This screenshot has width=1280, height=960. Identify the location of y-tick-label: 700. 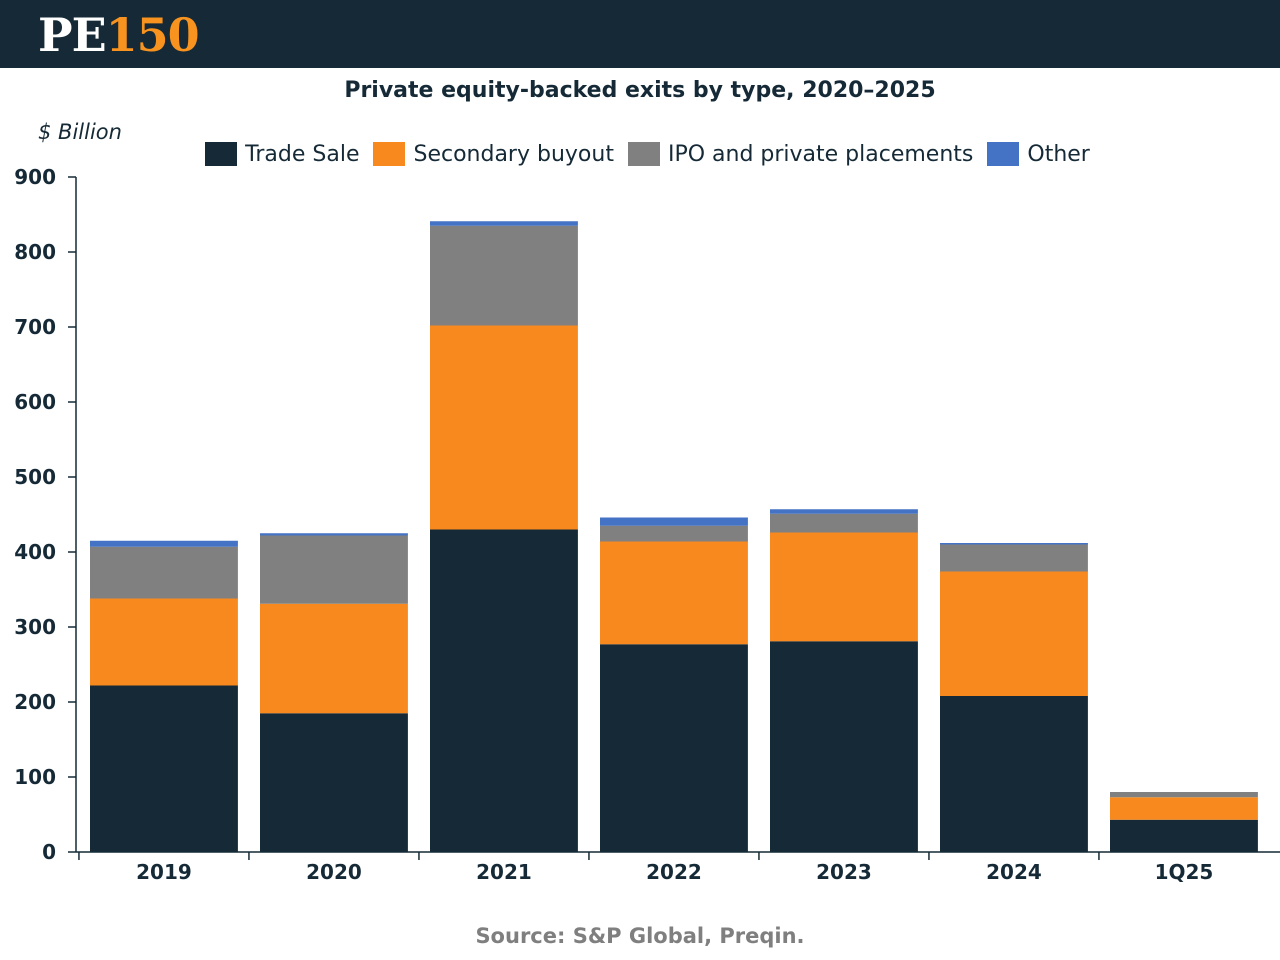
(35, 327).